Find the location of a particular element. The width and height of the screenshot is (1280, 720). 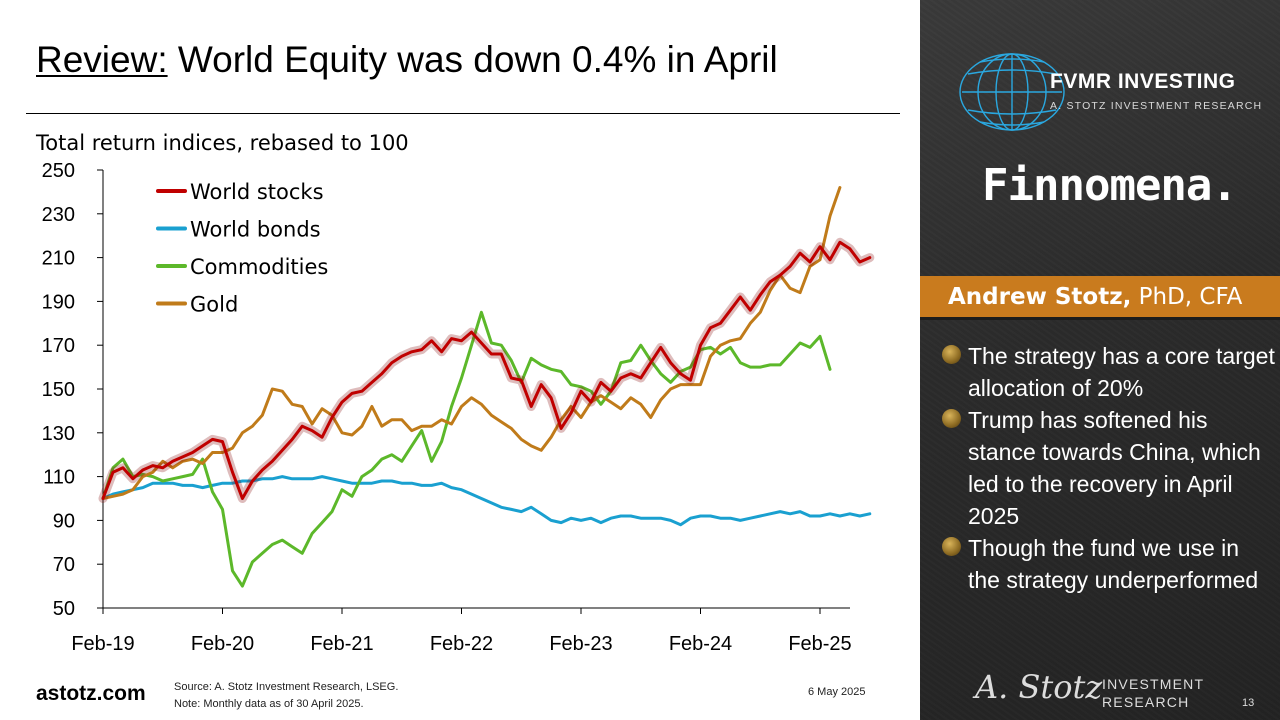

x-tick-label: Feb-19 is located at coordinates (102, 644).